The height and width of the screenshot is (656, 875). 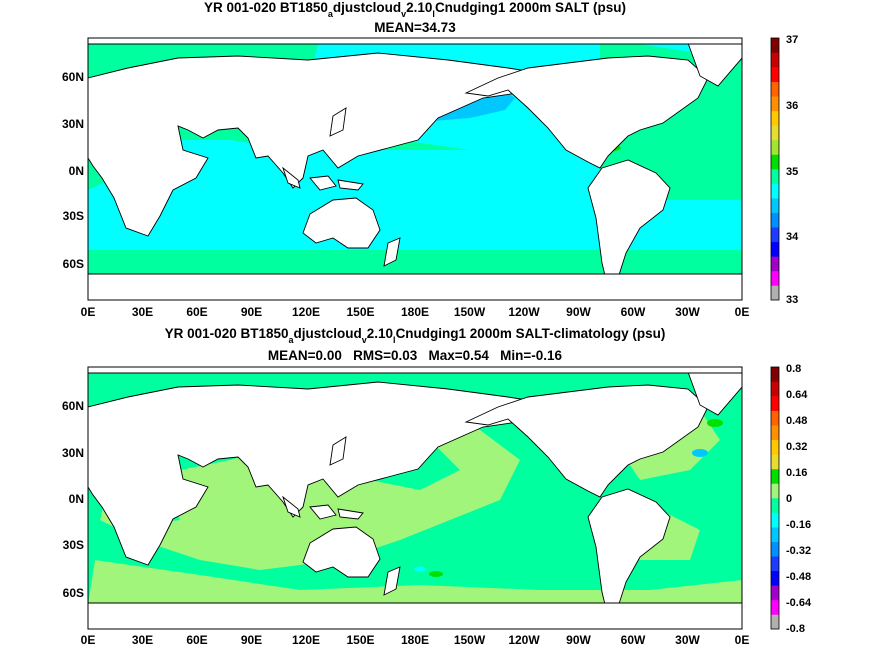 I want to click on panel-2-y-axis: 60N 30N 0N 30S 60S, so click(x=73, y=499).